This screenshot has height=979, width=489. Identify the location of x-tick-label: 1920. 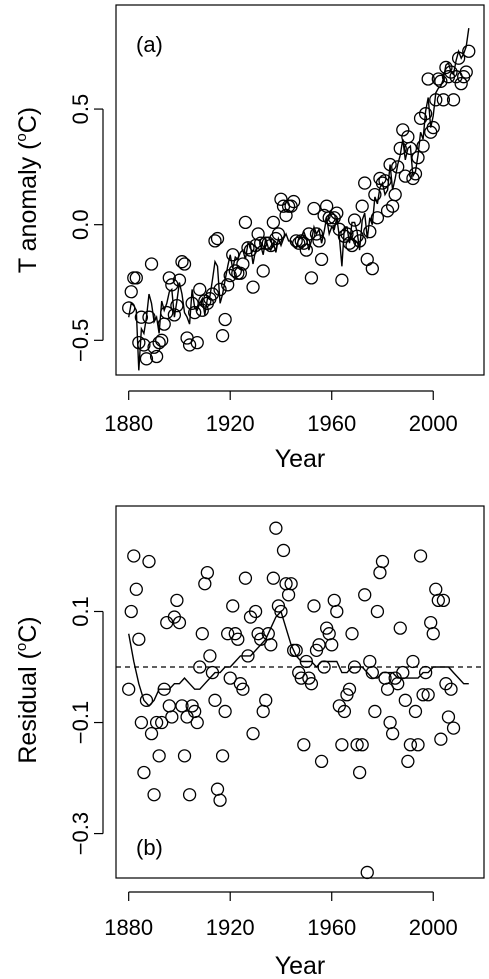
(230, 423).